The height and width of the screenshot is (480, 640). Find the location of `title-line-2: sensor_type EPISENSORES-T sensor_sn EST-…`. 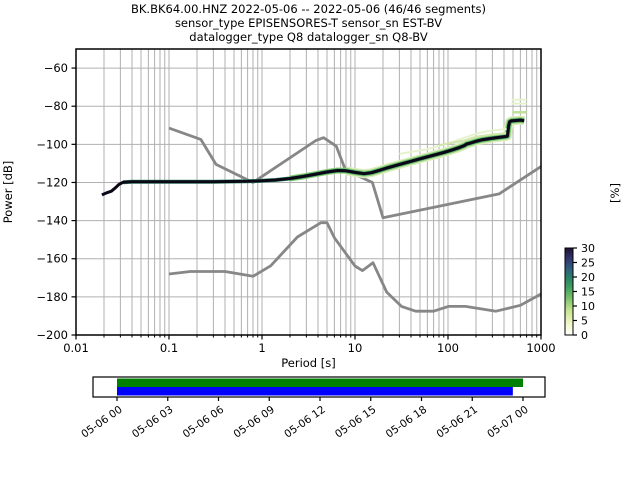

title-line-2: sensor_type EPISENSORES-T sensor_sn EST-… is located at coordinates (308, 23).